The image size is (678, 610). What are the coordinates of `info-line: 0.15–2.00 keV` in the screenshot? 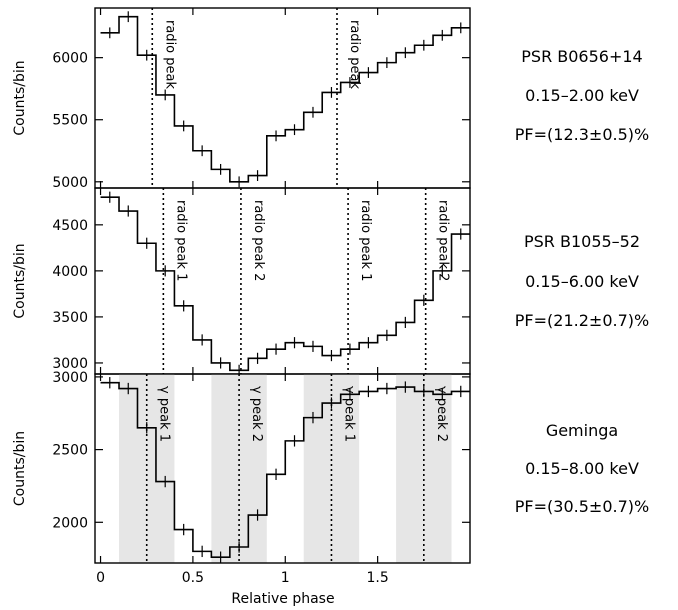 It's located at (582, 95).